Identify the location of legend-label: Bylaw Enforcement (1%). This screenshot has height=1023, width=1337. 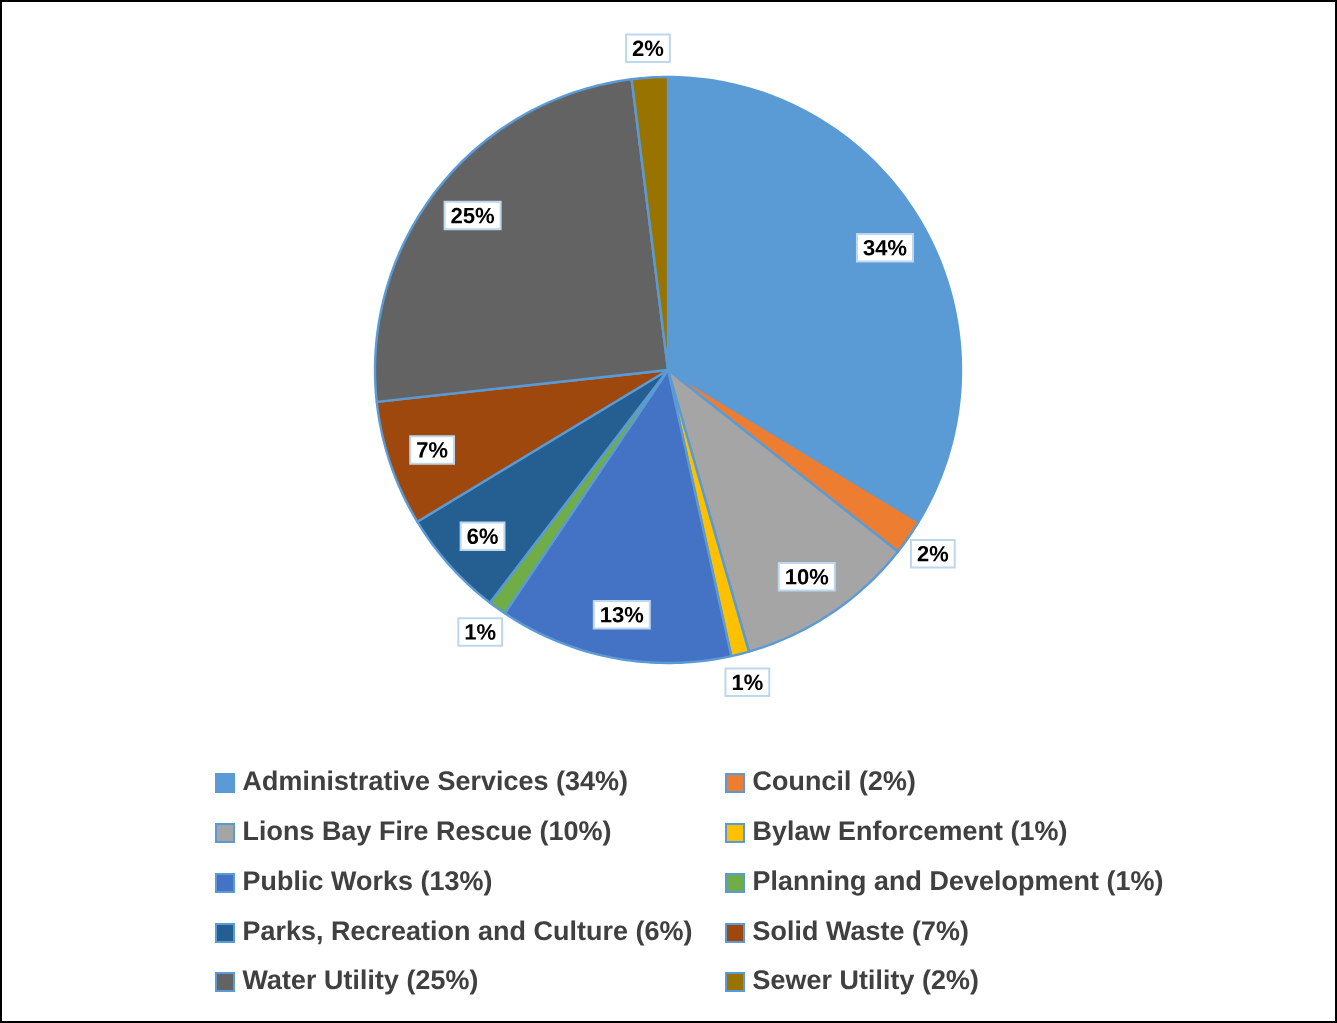
(910, 833).